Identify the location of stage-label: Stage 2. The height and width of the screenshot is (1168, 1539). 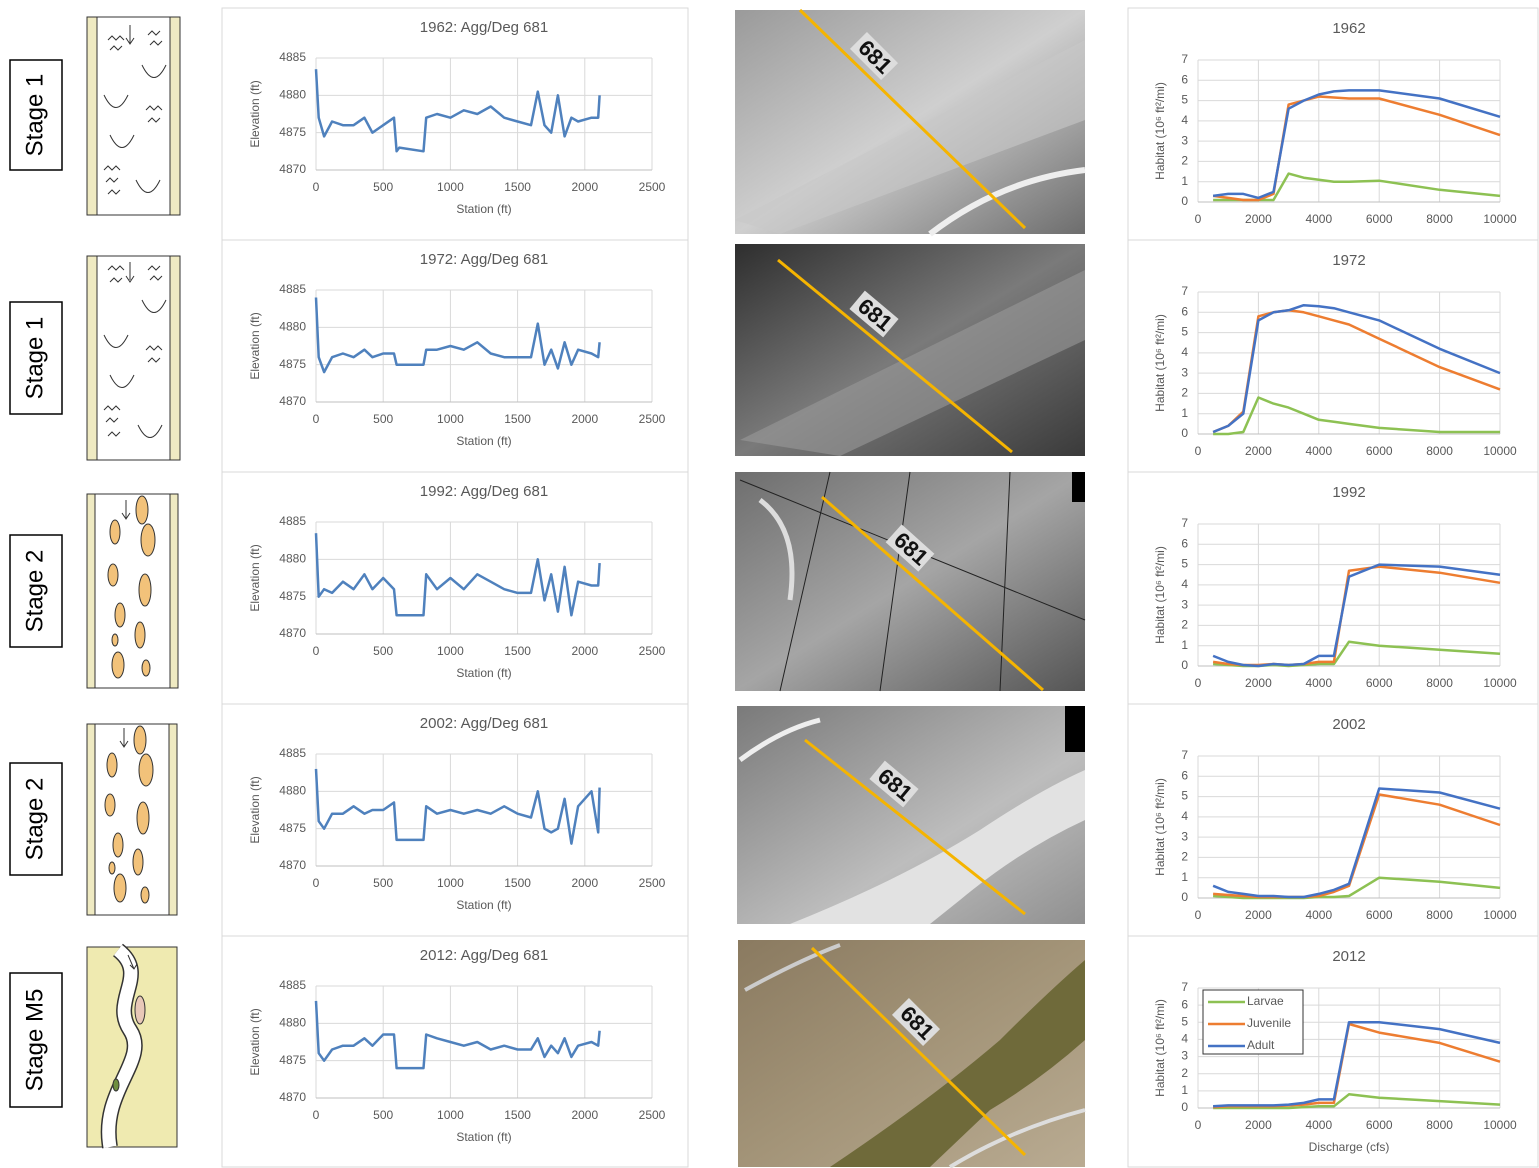
(34, 591).